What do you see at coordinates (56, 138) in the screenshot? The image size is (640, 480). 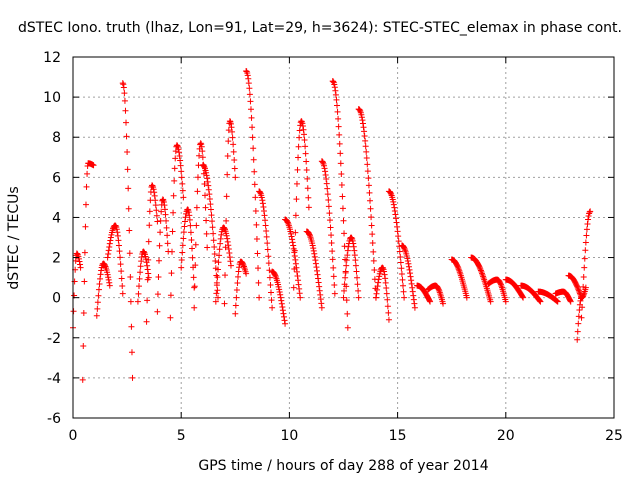 I see `y-tick-label: 8` at bounding box center [56, 138].